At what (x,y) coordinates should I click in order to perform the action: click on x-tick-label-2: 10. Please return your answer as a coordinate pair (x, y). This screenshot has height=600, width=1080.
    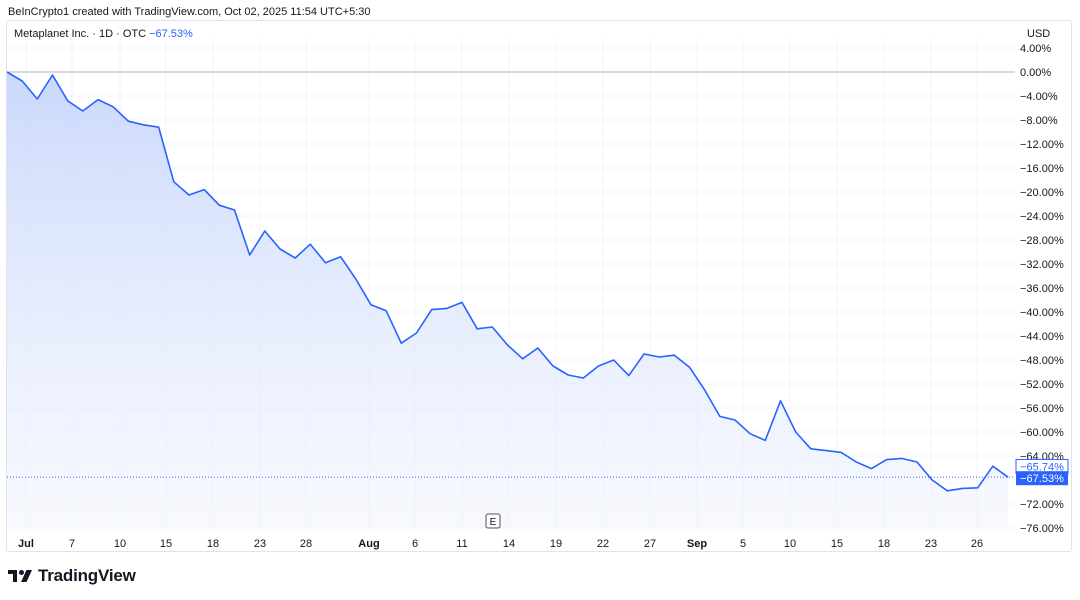
    Looking at the image, I should click on (120, 544).